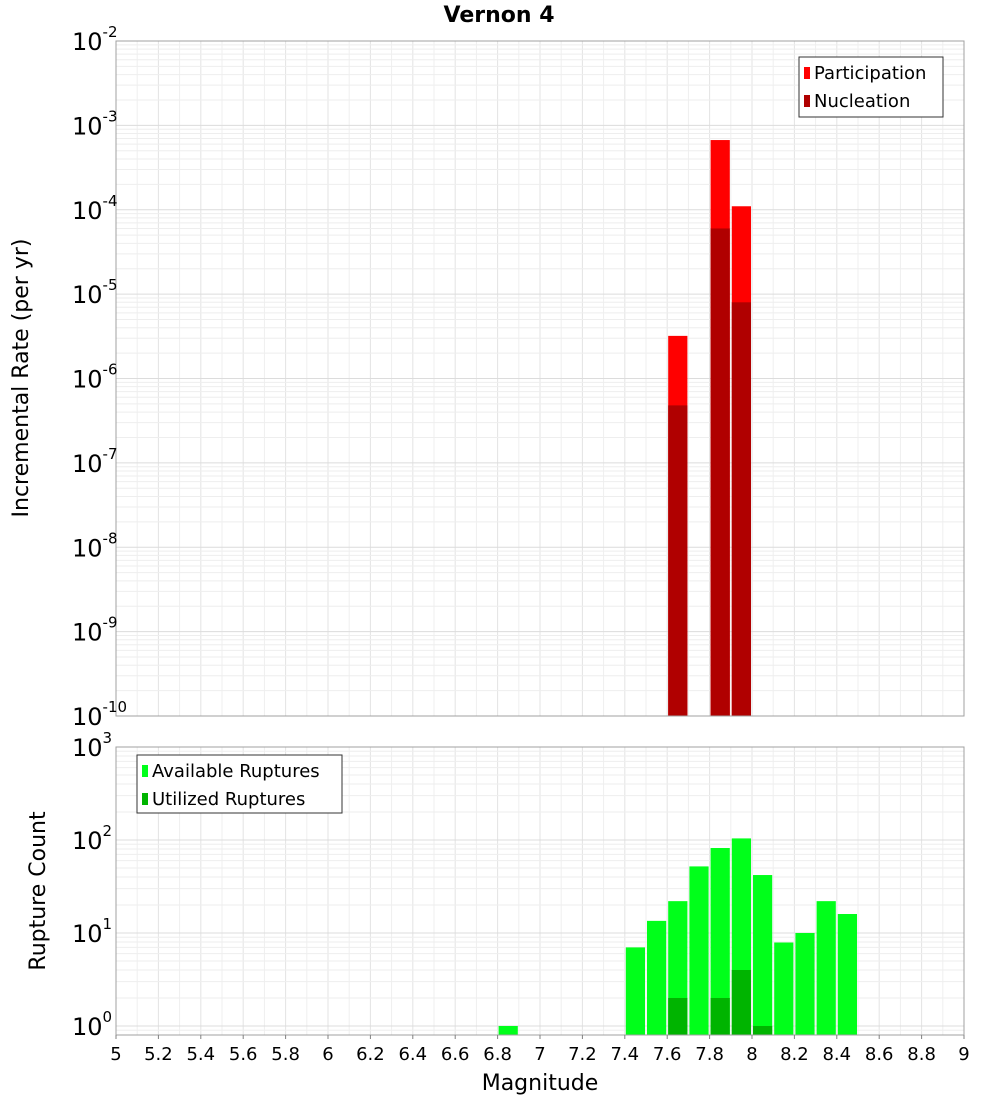 Image resolution: width=1000 pixels, height=1100 pixels. What do you see at coordinates (862, 101) in the screenshot?
I see `legend-label: Nucleation` at bounding box center [862, 101].